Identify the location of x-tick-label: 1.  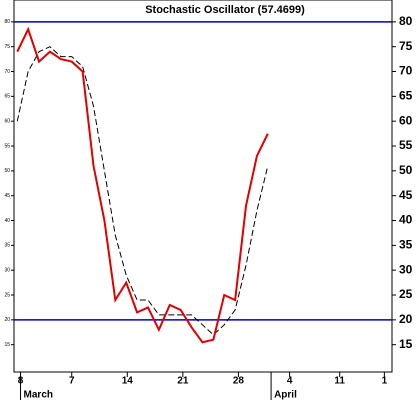
(385, 381).